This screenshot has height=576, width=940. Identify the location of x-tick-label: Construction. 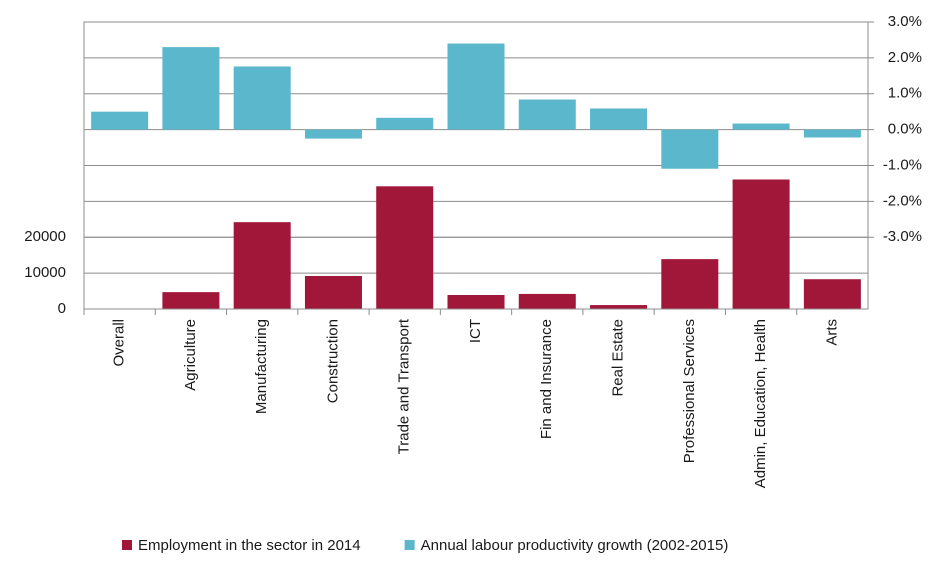
(332, 361).